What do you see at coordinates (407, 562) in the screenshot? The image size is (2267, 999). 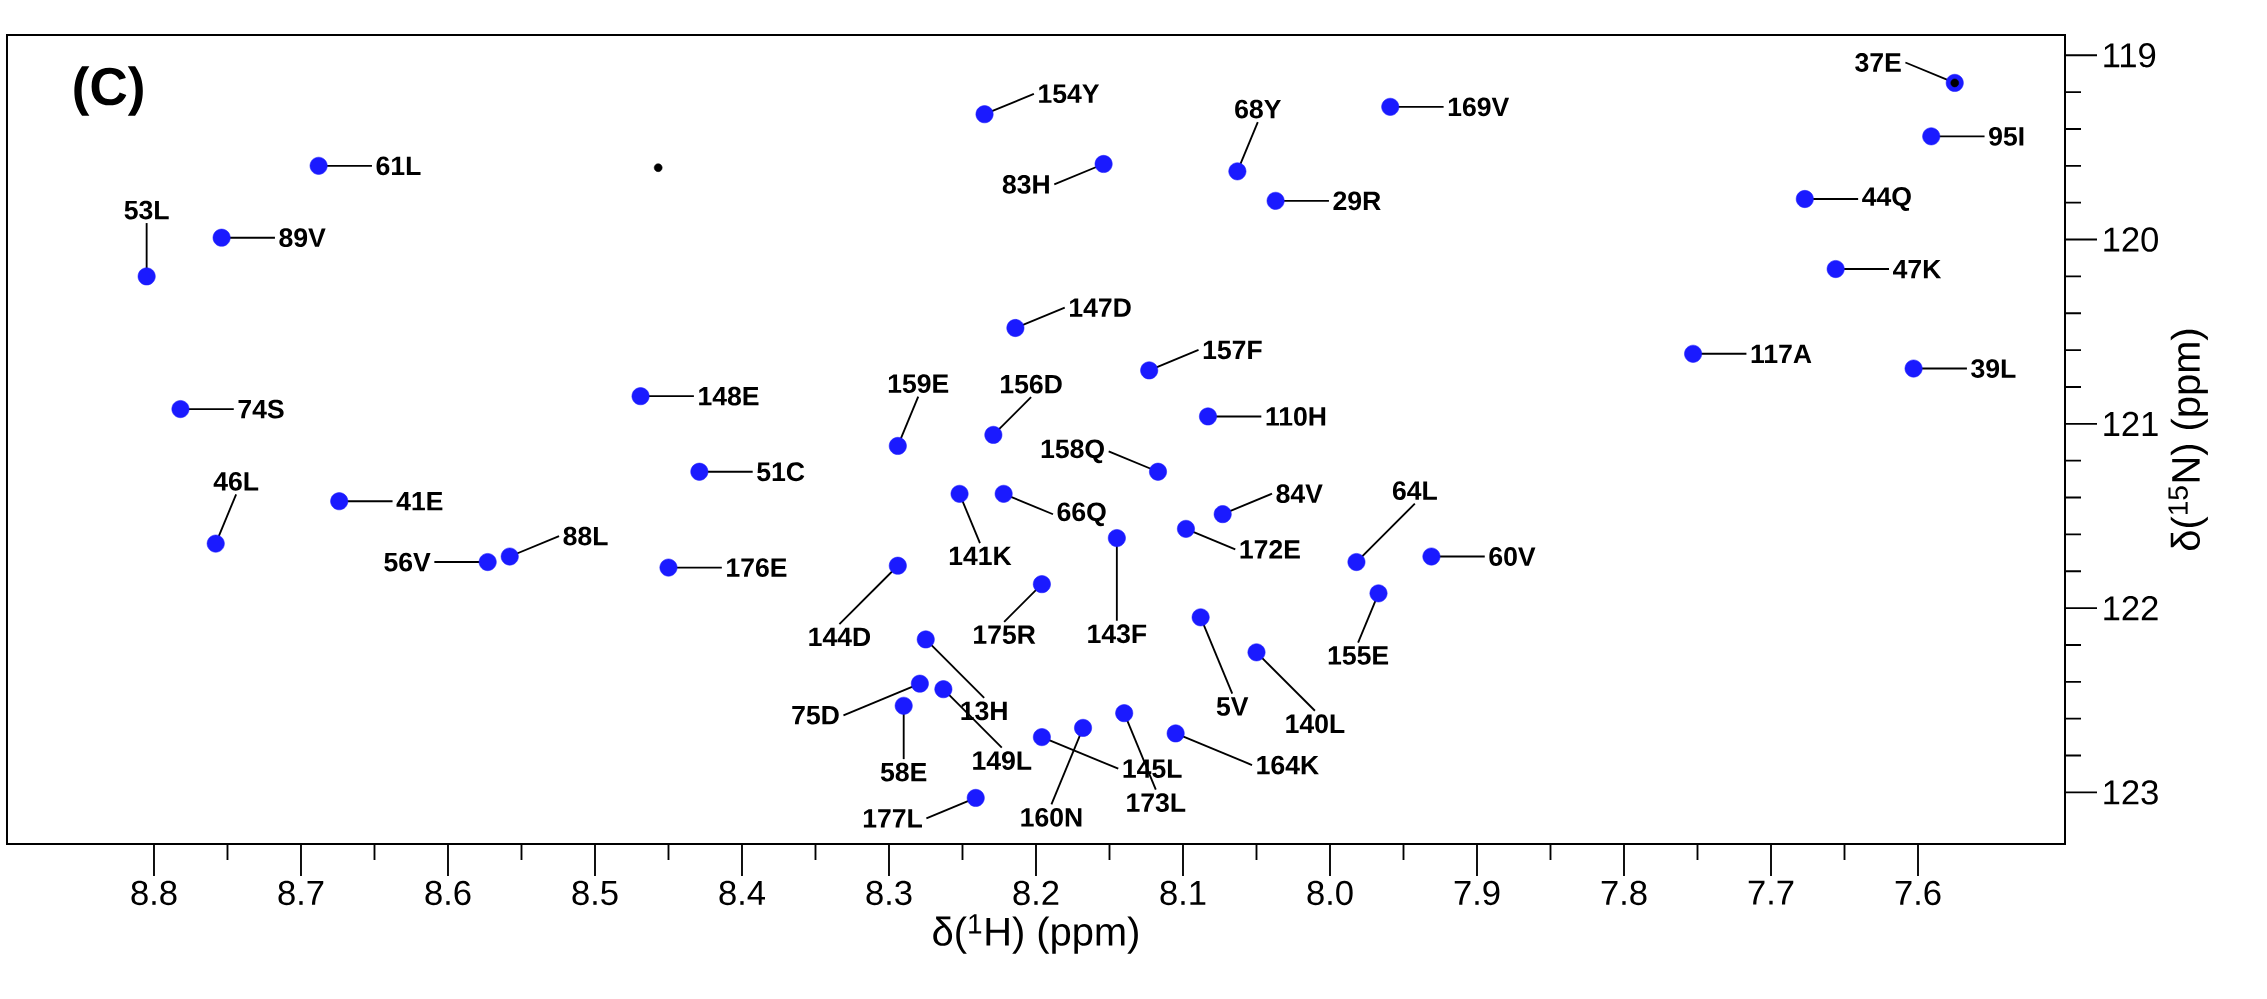 I see `annotation: 56V` at bounding box center [407, 562].